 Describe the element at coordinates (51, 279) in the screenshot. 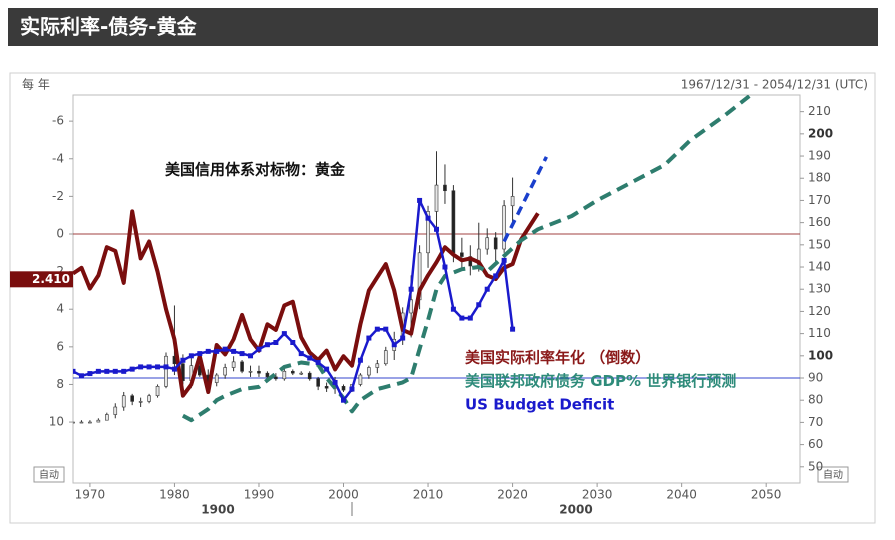

I see `current-value-label: 2.410` at that location.